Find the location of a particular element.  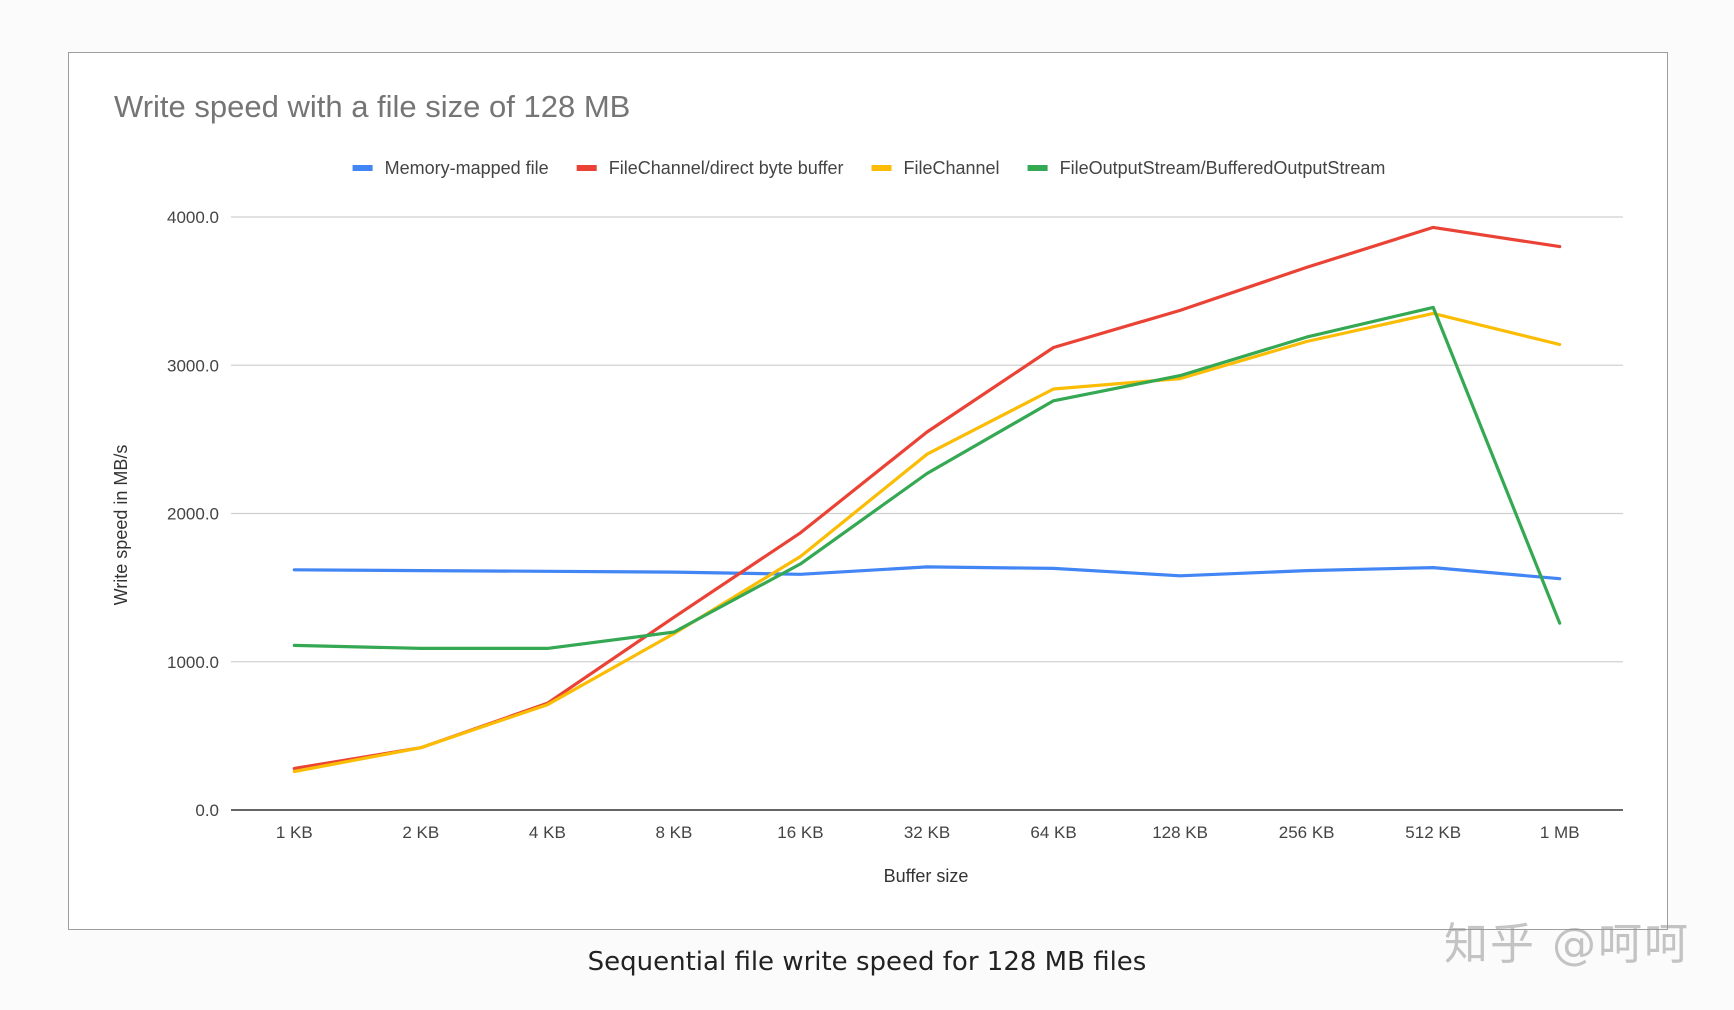

legend-item: FileChannel is located at coordinates (935, 168).